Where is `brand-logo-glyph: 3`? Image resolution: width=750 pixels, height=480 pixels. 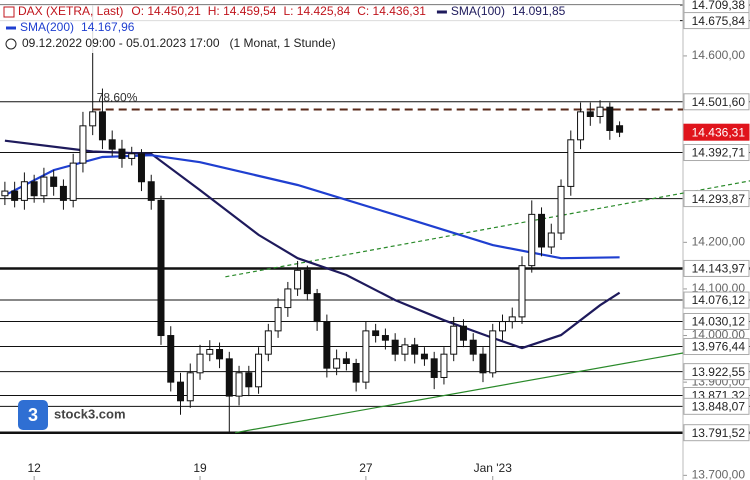 brand-logo-glyph: 3 is located at coordinates (33, 415).